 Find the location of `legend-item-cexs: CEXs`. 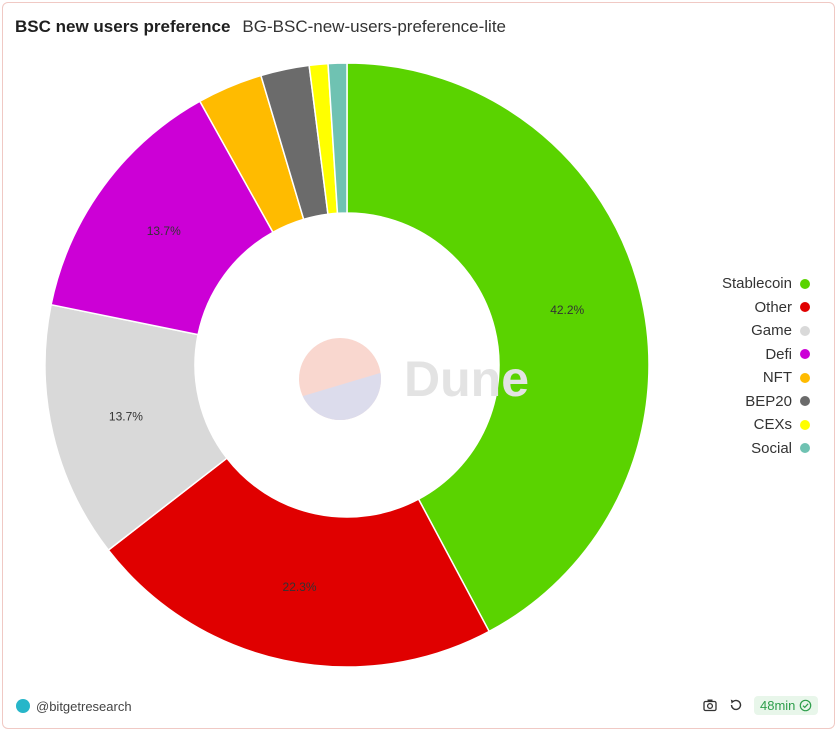

legend-item-cexs: CEXs is located at coordinates (745, 425).